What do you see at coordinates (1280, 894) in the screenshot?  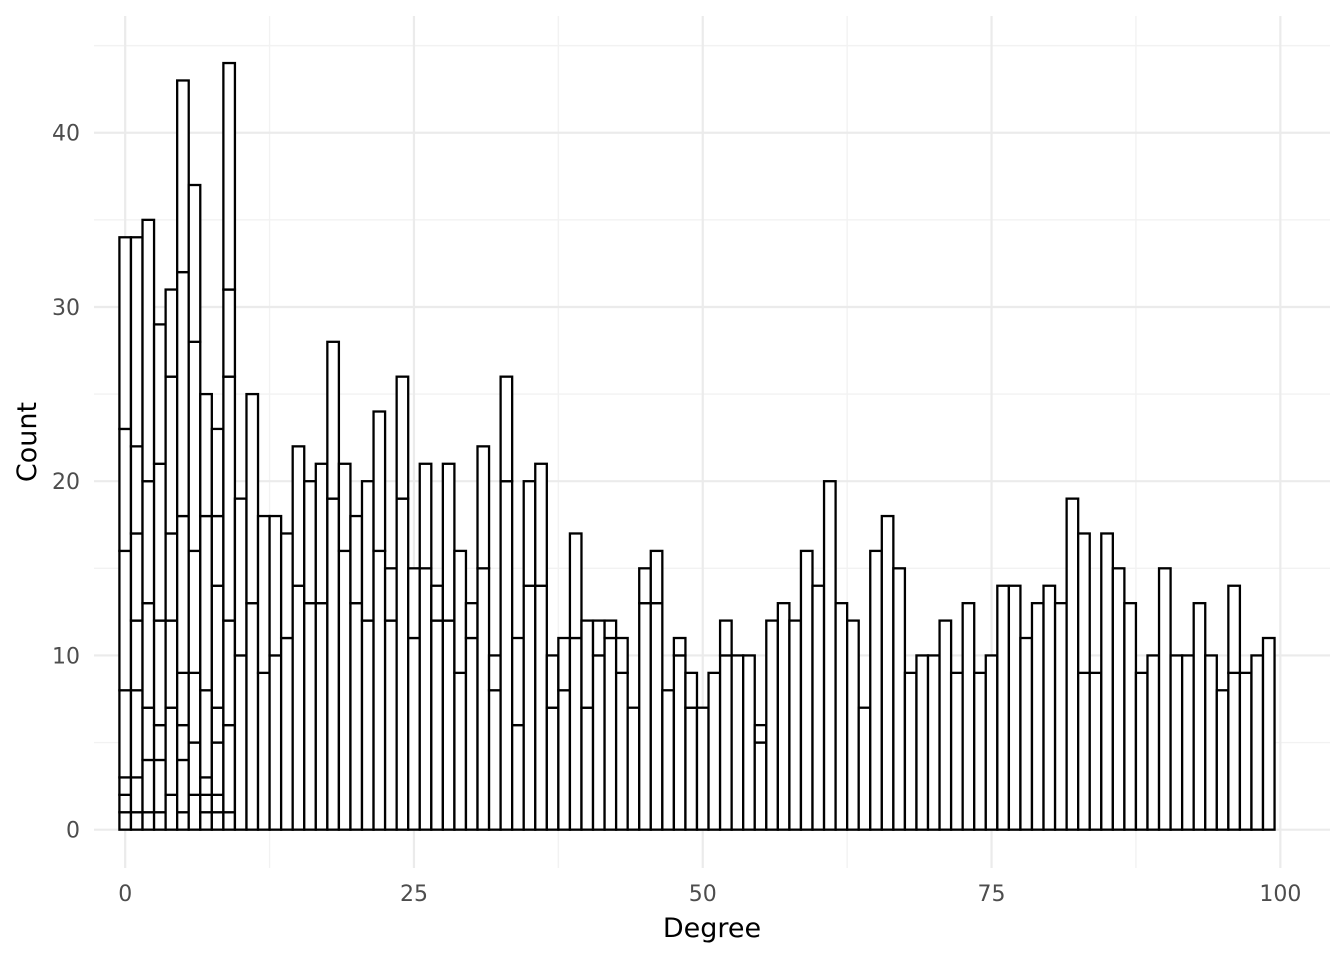 I see `x-tick-label: 100` at bounding box center [1280, 894].